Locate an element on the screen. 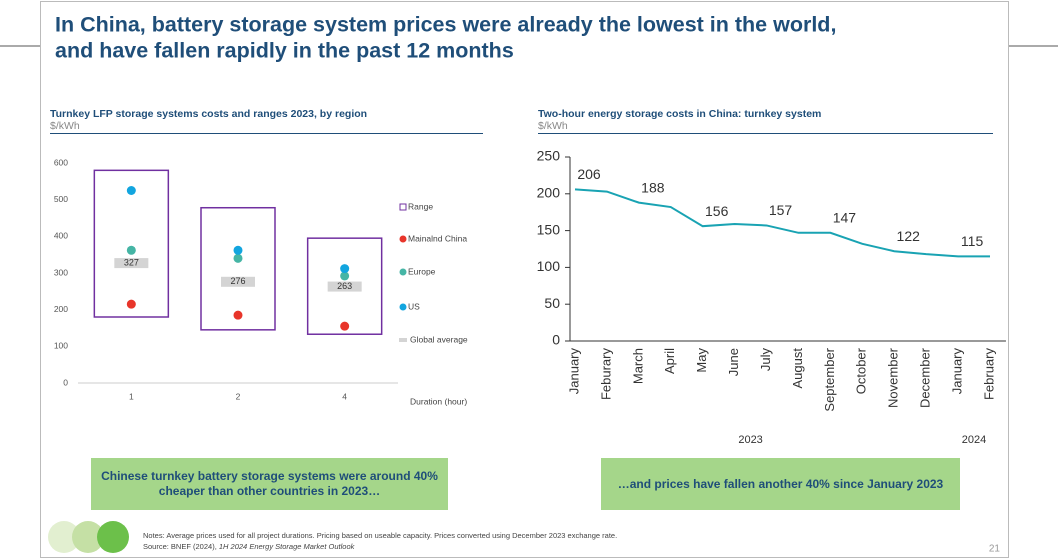  y-tick-label: 600 is located at coordinates (61, 162).